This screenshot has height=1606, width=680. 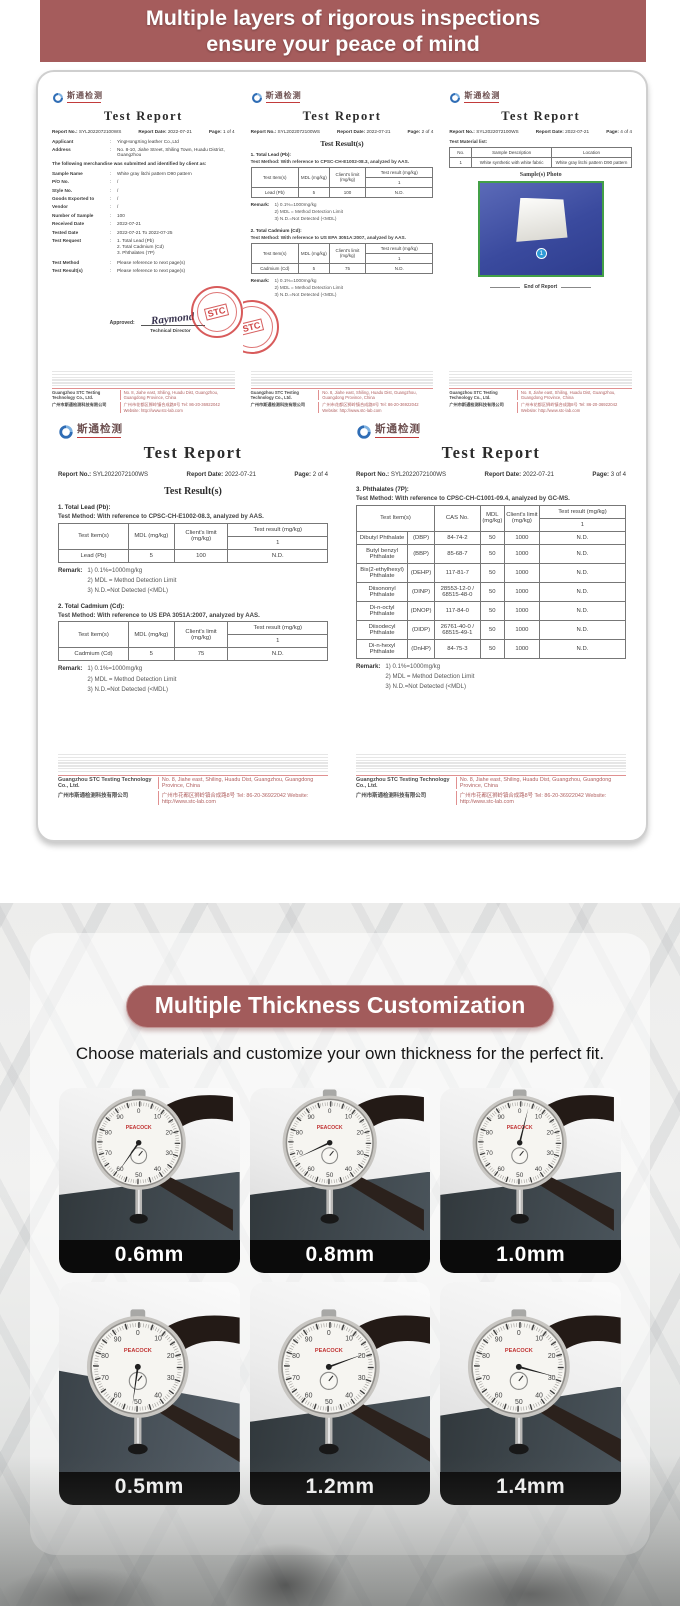 I want to click on sample-photo: 1, so click(x=540, y=229).